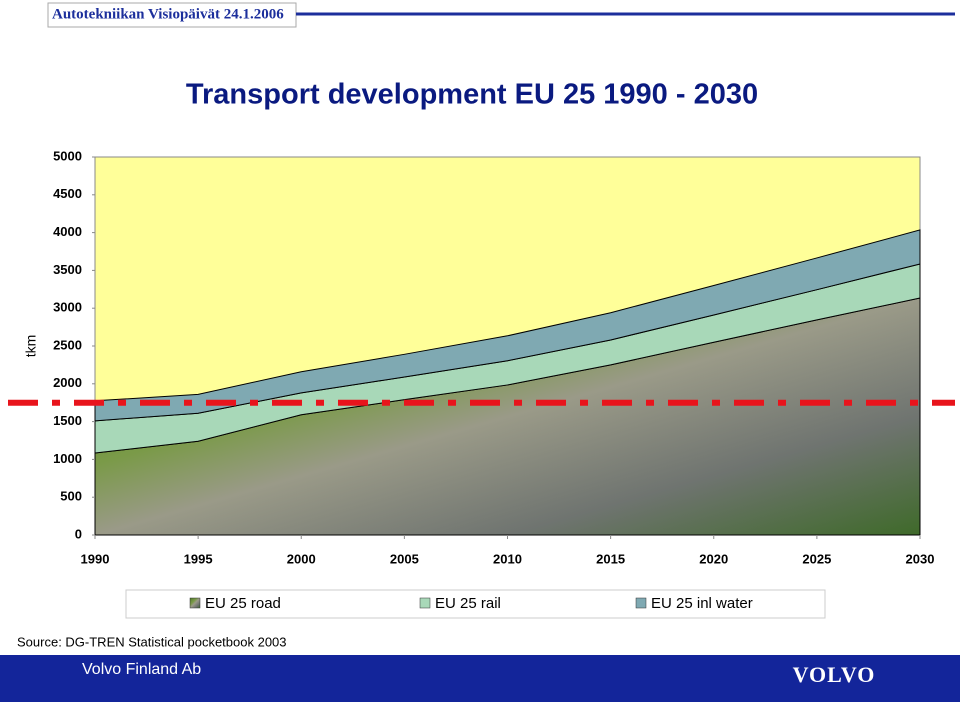 Image resolution: width=960 pixels, height=707 pixels. What do you see at coordinates (507, 558) in the screenshot?
I see `x-tick-label: 2010` at bounding box center [507, 558].